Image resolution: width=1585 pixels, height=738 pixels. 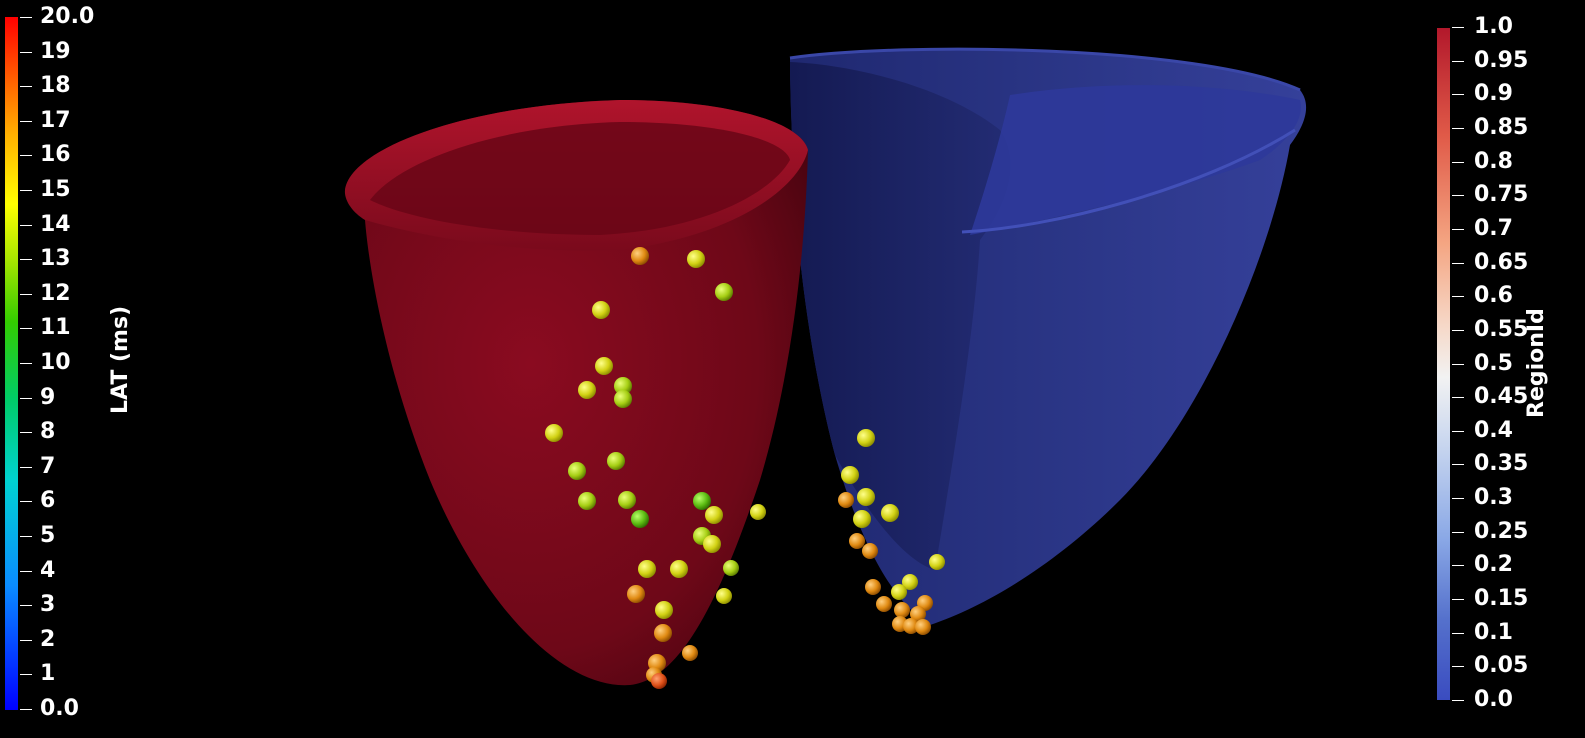 What do you see at coordinates (1493, 632) in the screenshot?
I see `colorbar-tick-label: 0.1` at bounding box center [1493, 632].